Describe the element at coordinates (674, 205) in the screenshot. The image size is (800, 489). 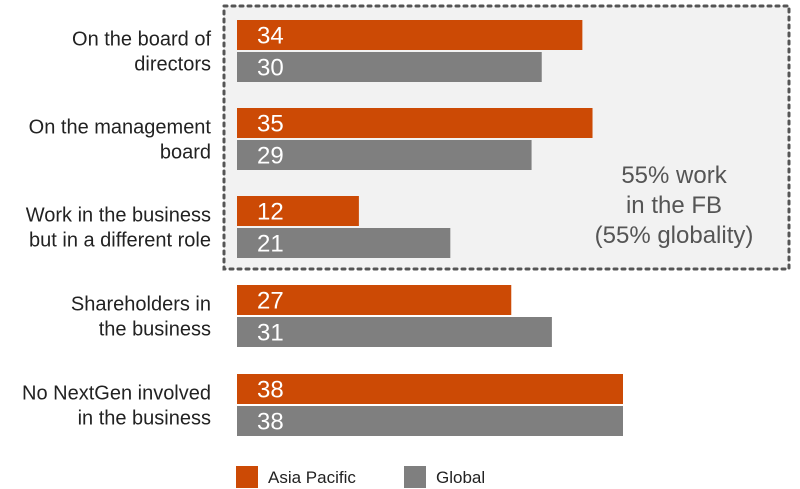
I see `annotation-text: 55% work in the FB (55% globality)` at that location.